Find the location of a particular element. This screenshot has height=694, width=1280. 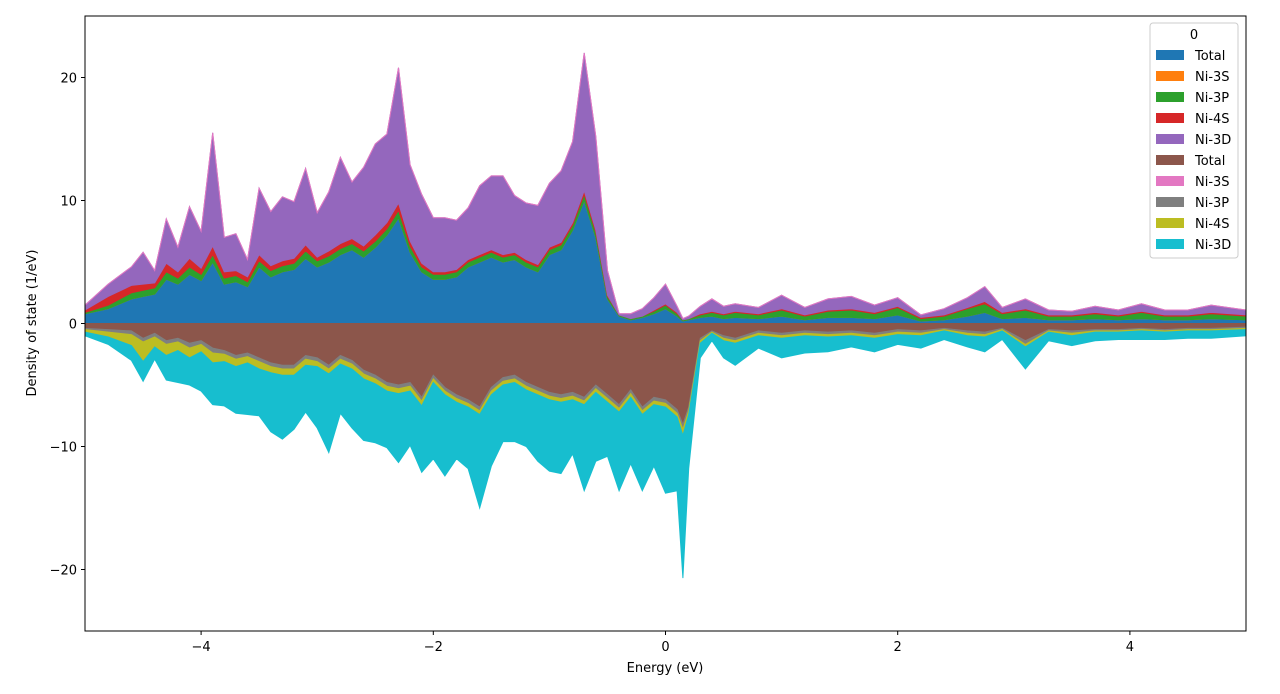

y-tick-label: 20 is located at coordinates (68, 79).